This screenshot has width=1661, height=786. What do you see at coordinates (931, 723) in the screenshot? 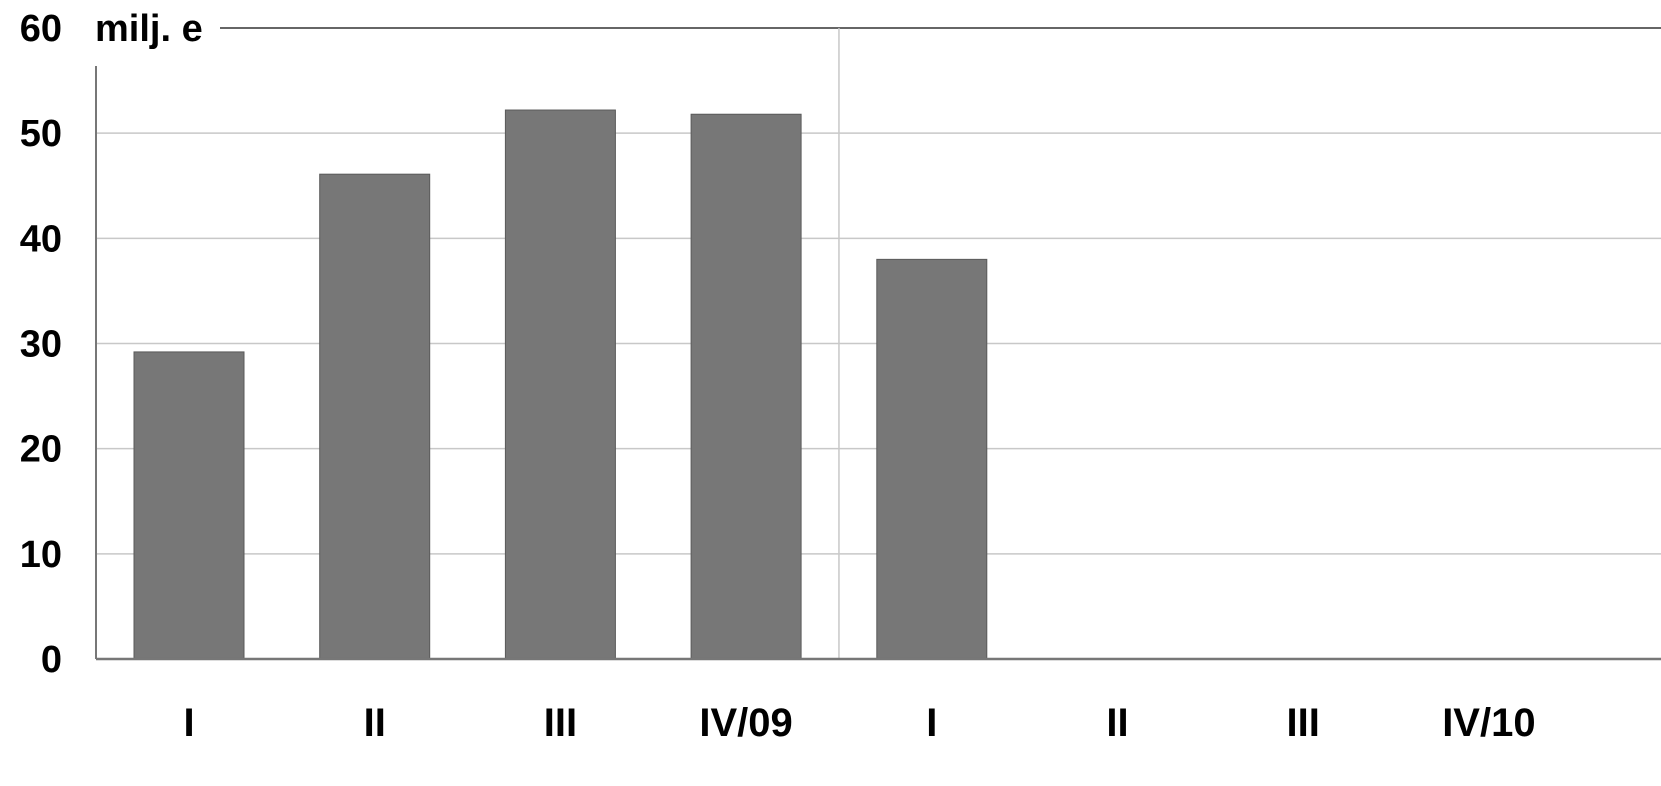
I see `x-tick-label-4: I` at bounding box center [931, 723].